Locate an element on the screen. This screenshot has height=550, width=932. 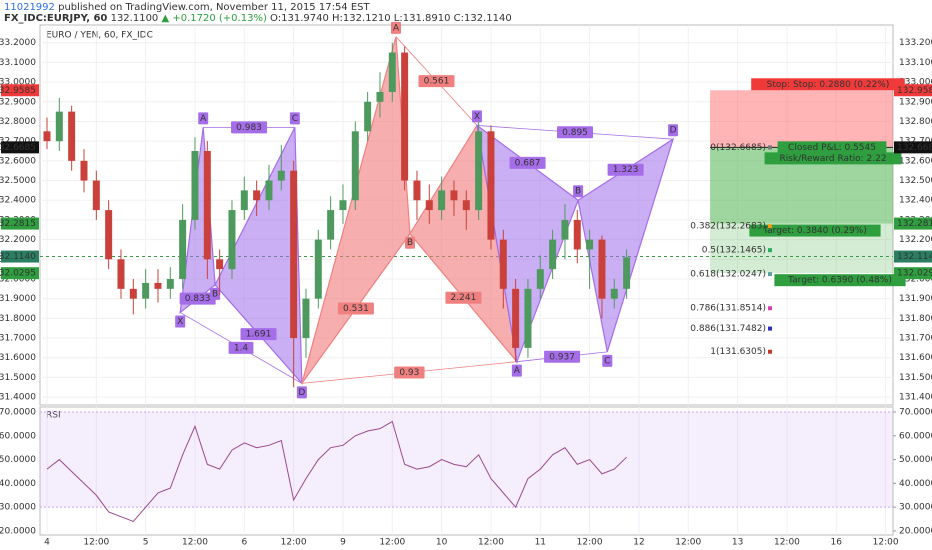
rsi-tick-label-left: 60.0000 is located at coordinates (18, 436).